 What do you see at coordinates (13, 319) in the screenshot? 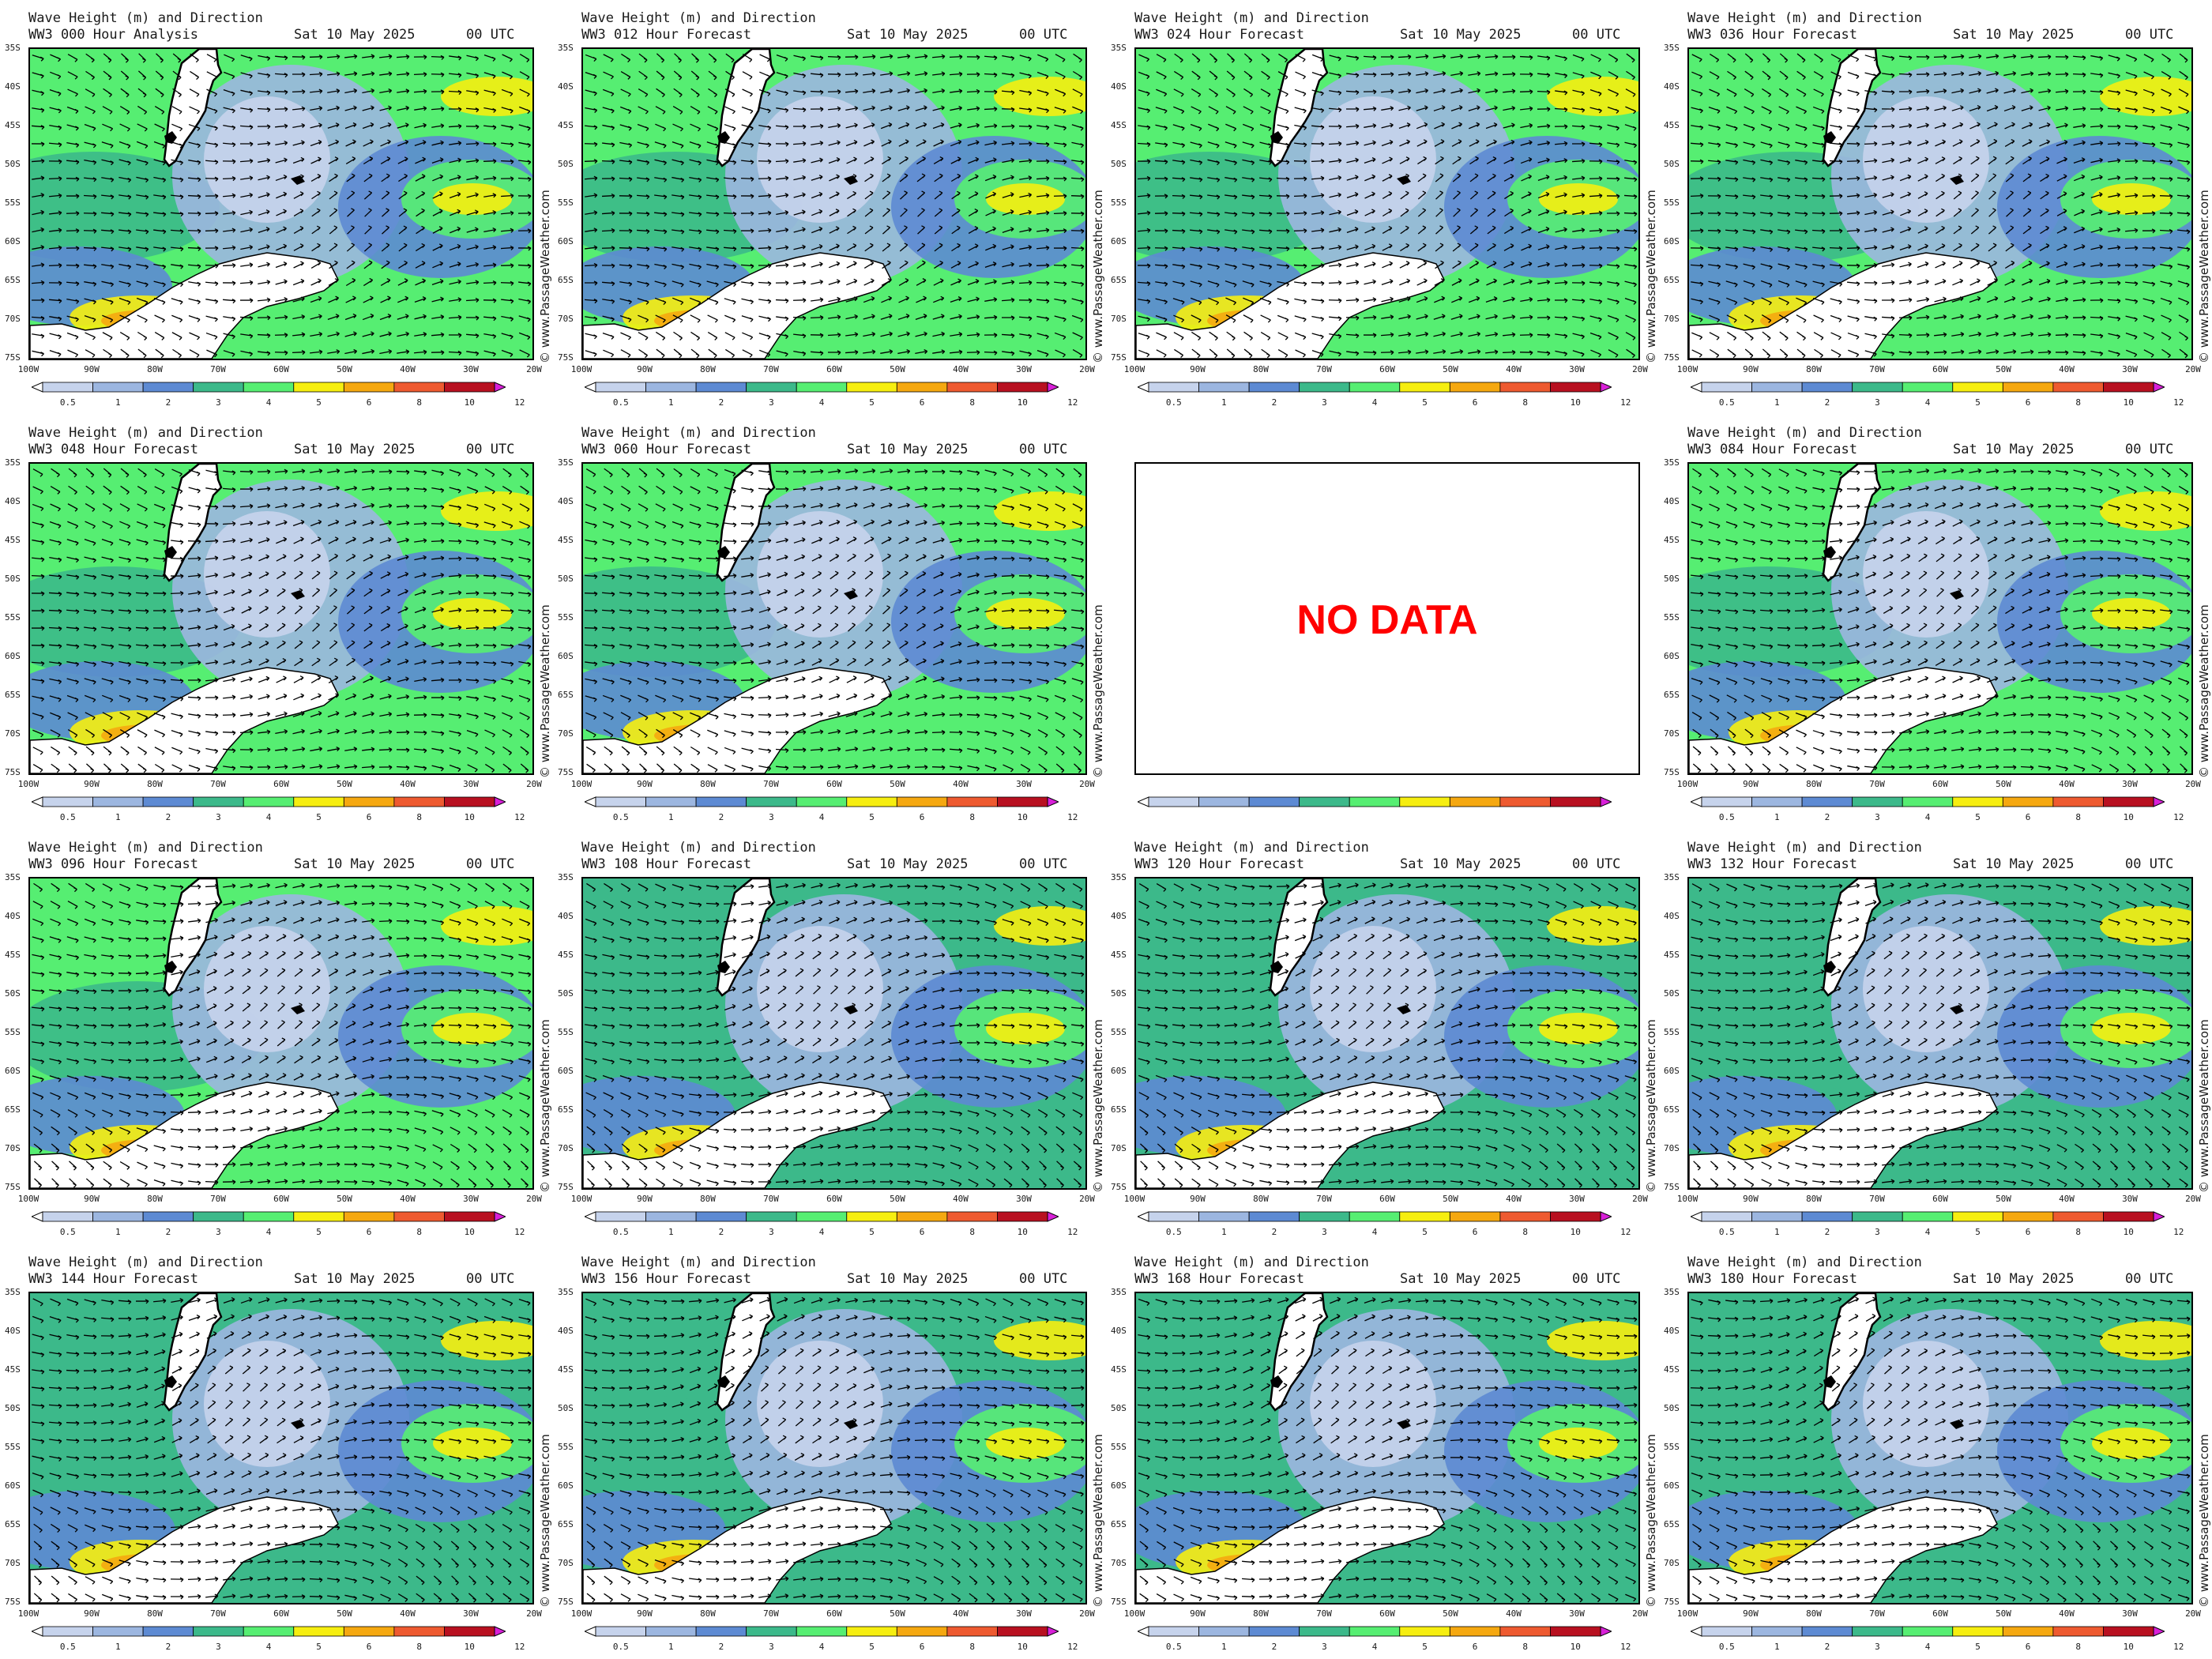
I see `latitude-tick-label: 70S` at bounding box center [13, 319].